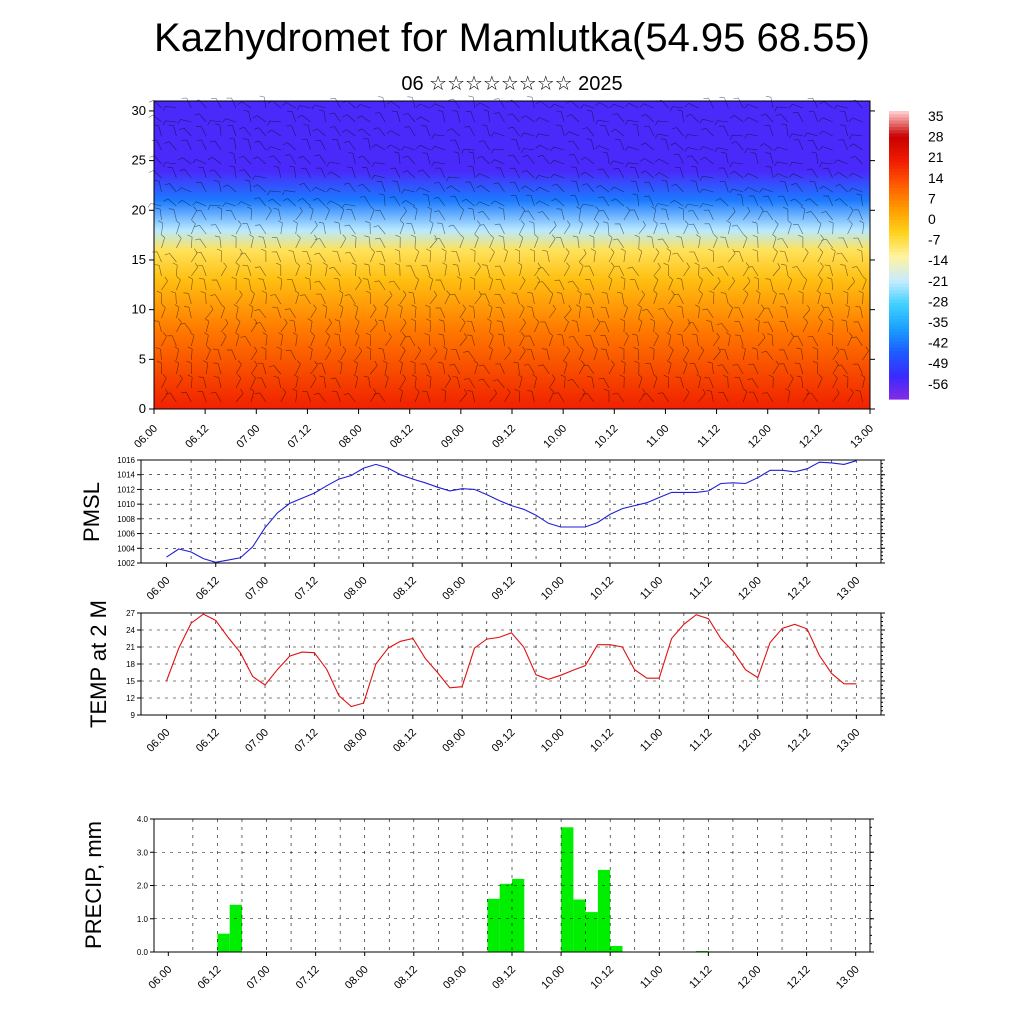  Describe the element at coordinates (126, 460) in the screenshot. I see `y-tick-label: 1016` at that location.